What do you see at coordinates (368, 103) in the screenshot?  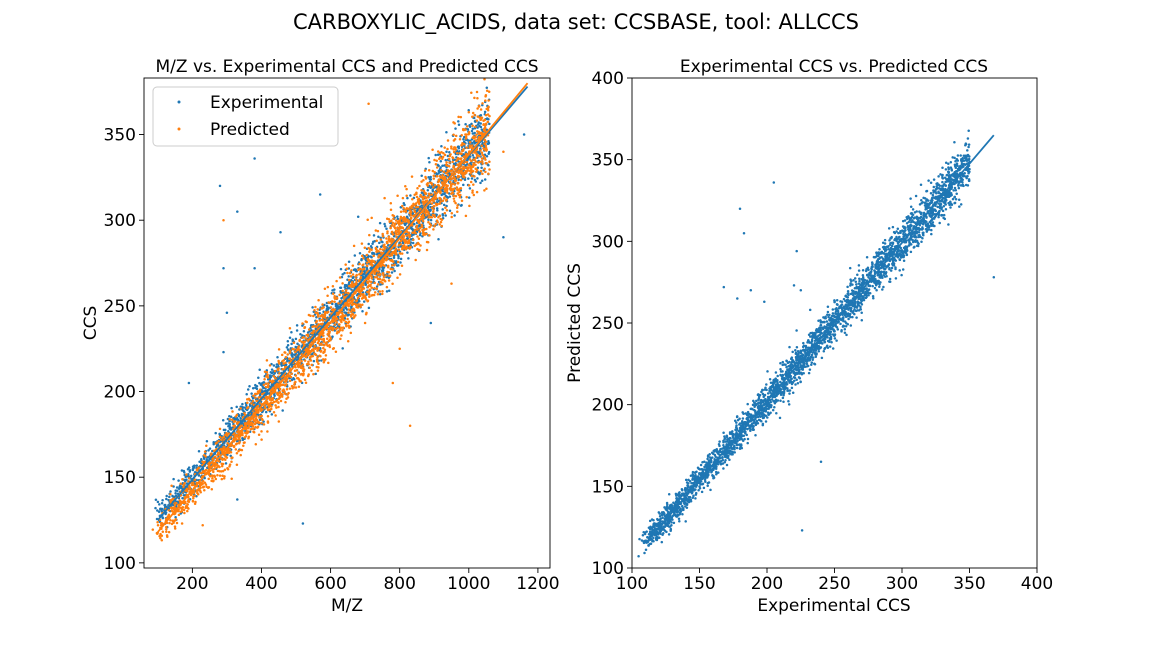 I see `left-outlier-point` at bounding box center [368, 103].